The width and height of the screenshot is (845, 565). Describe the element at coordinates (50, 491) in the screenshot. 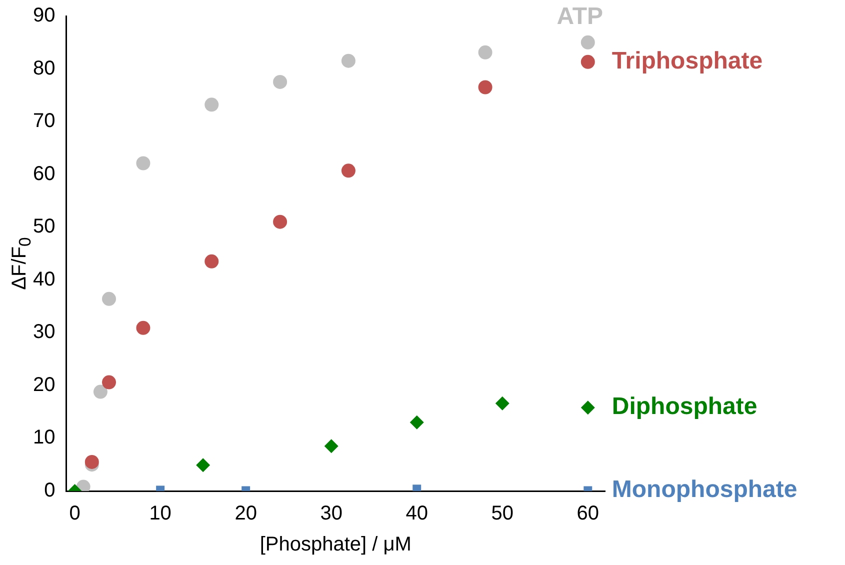

I see `y-tick-label: 0` at that location.